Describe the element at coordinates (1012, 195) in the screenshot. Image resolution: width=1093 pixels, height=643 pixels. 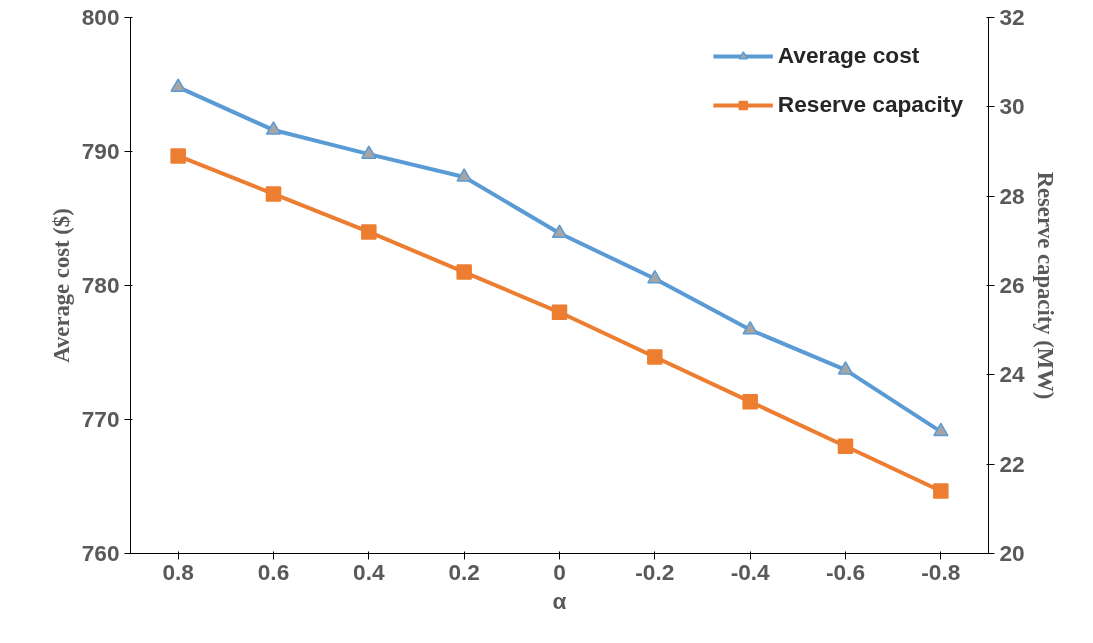
I see `y2-tick-label: 28` at that location.